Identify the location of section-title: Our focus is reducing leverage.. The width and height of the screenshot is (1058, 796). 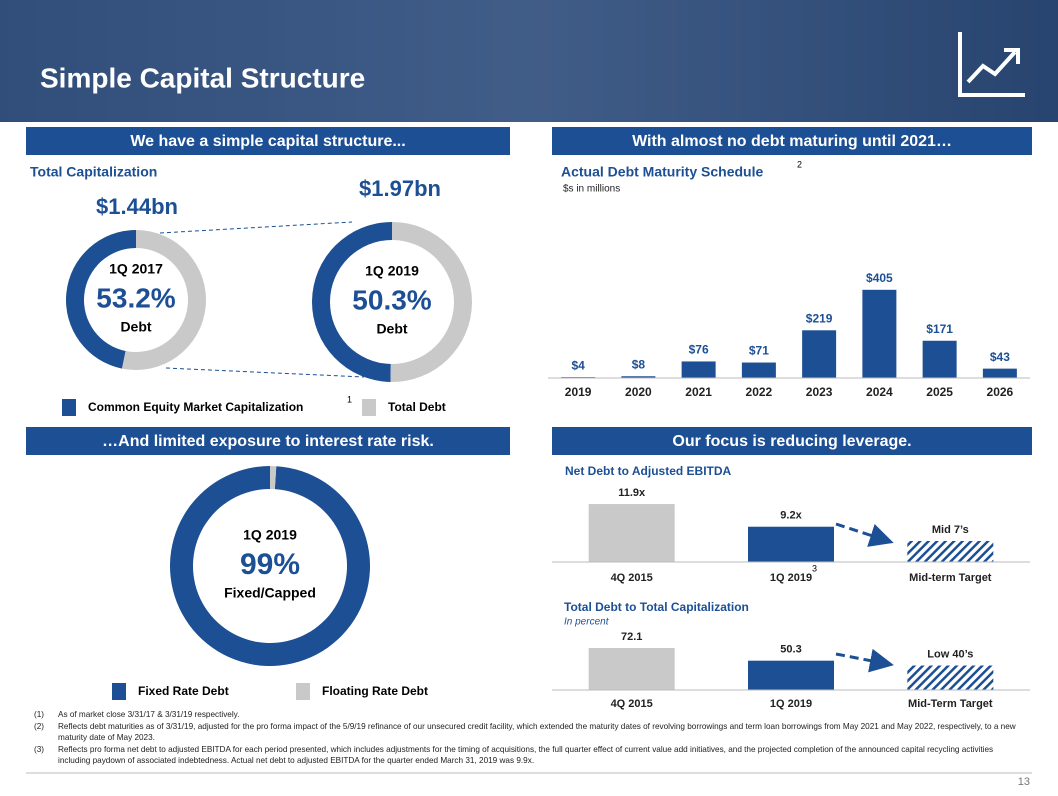
(791, 441).